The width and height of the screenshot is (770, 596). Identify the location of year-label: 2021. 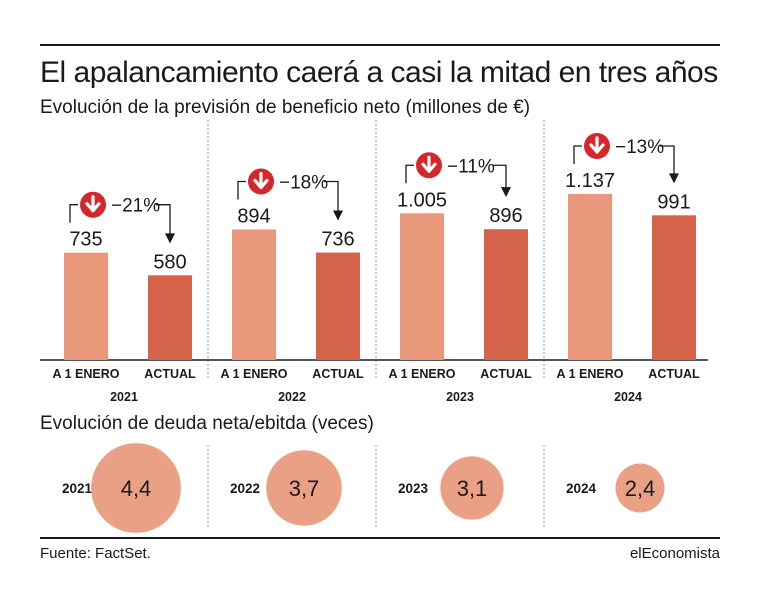
(124, 397).